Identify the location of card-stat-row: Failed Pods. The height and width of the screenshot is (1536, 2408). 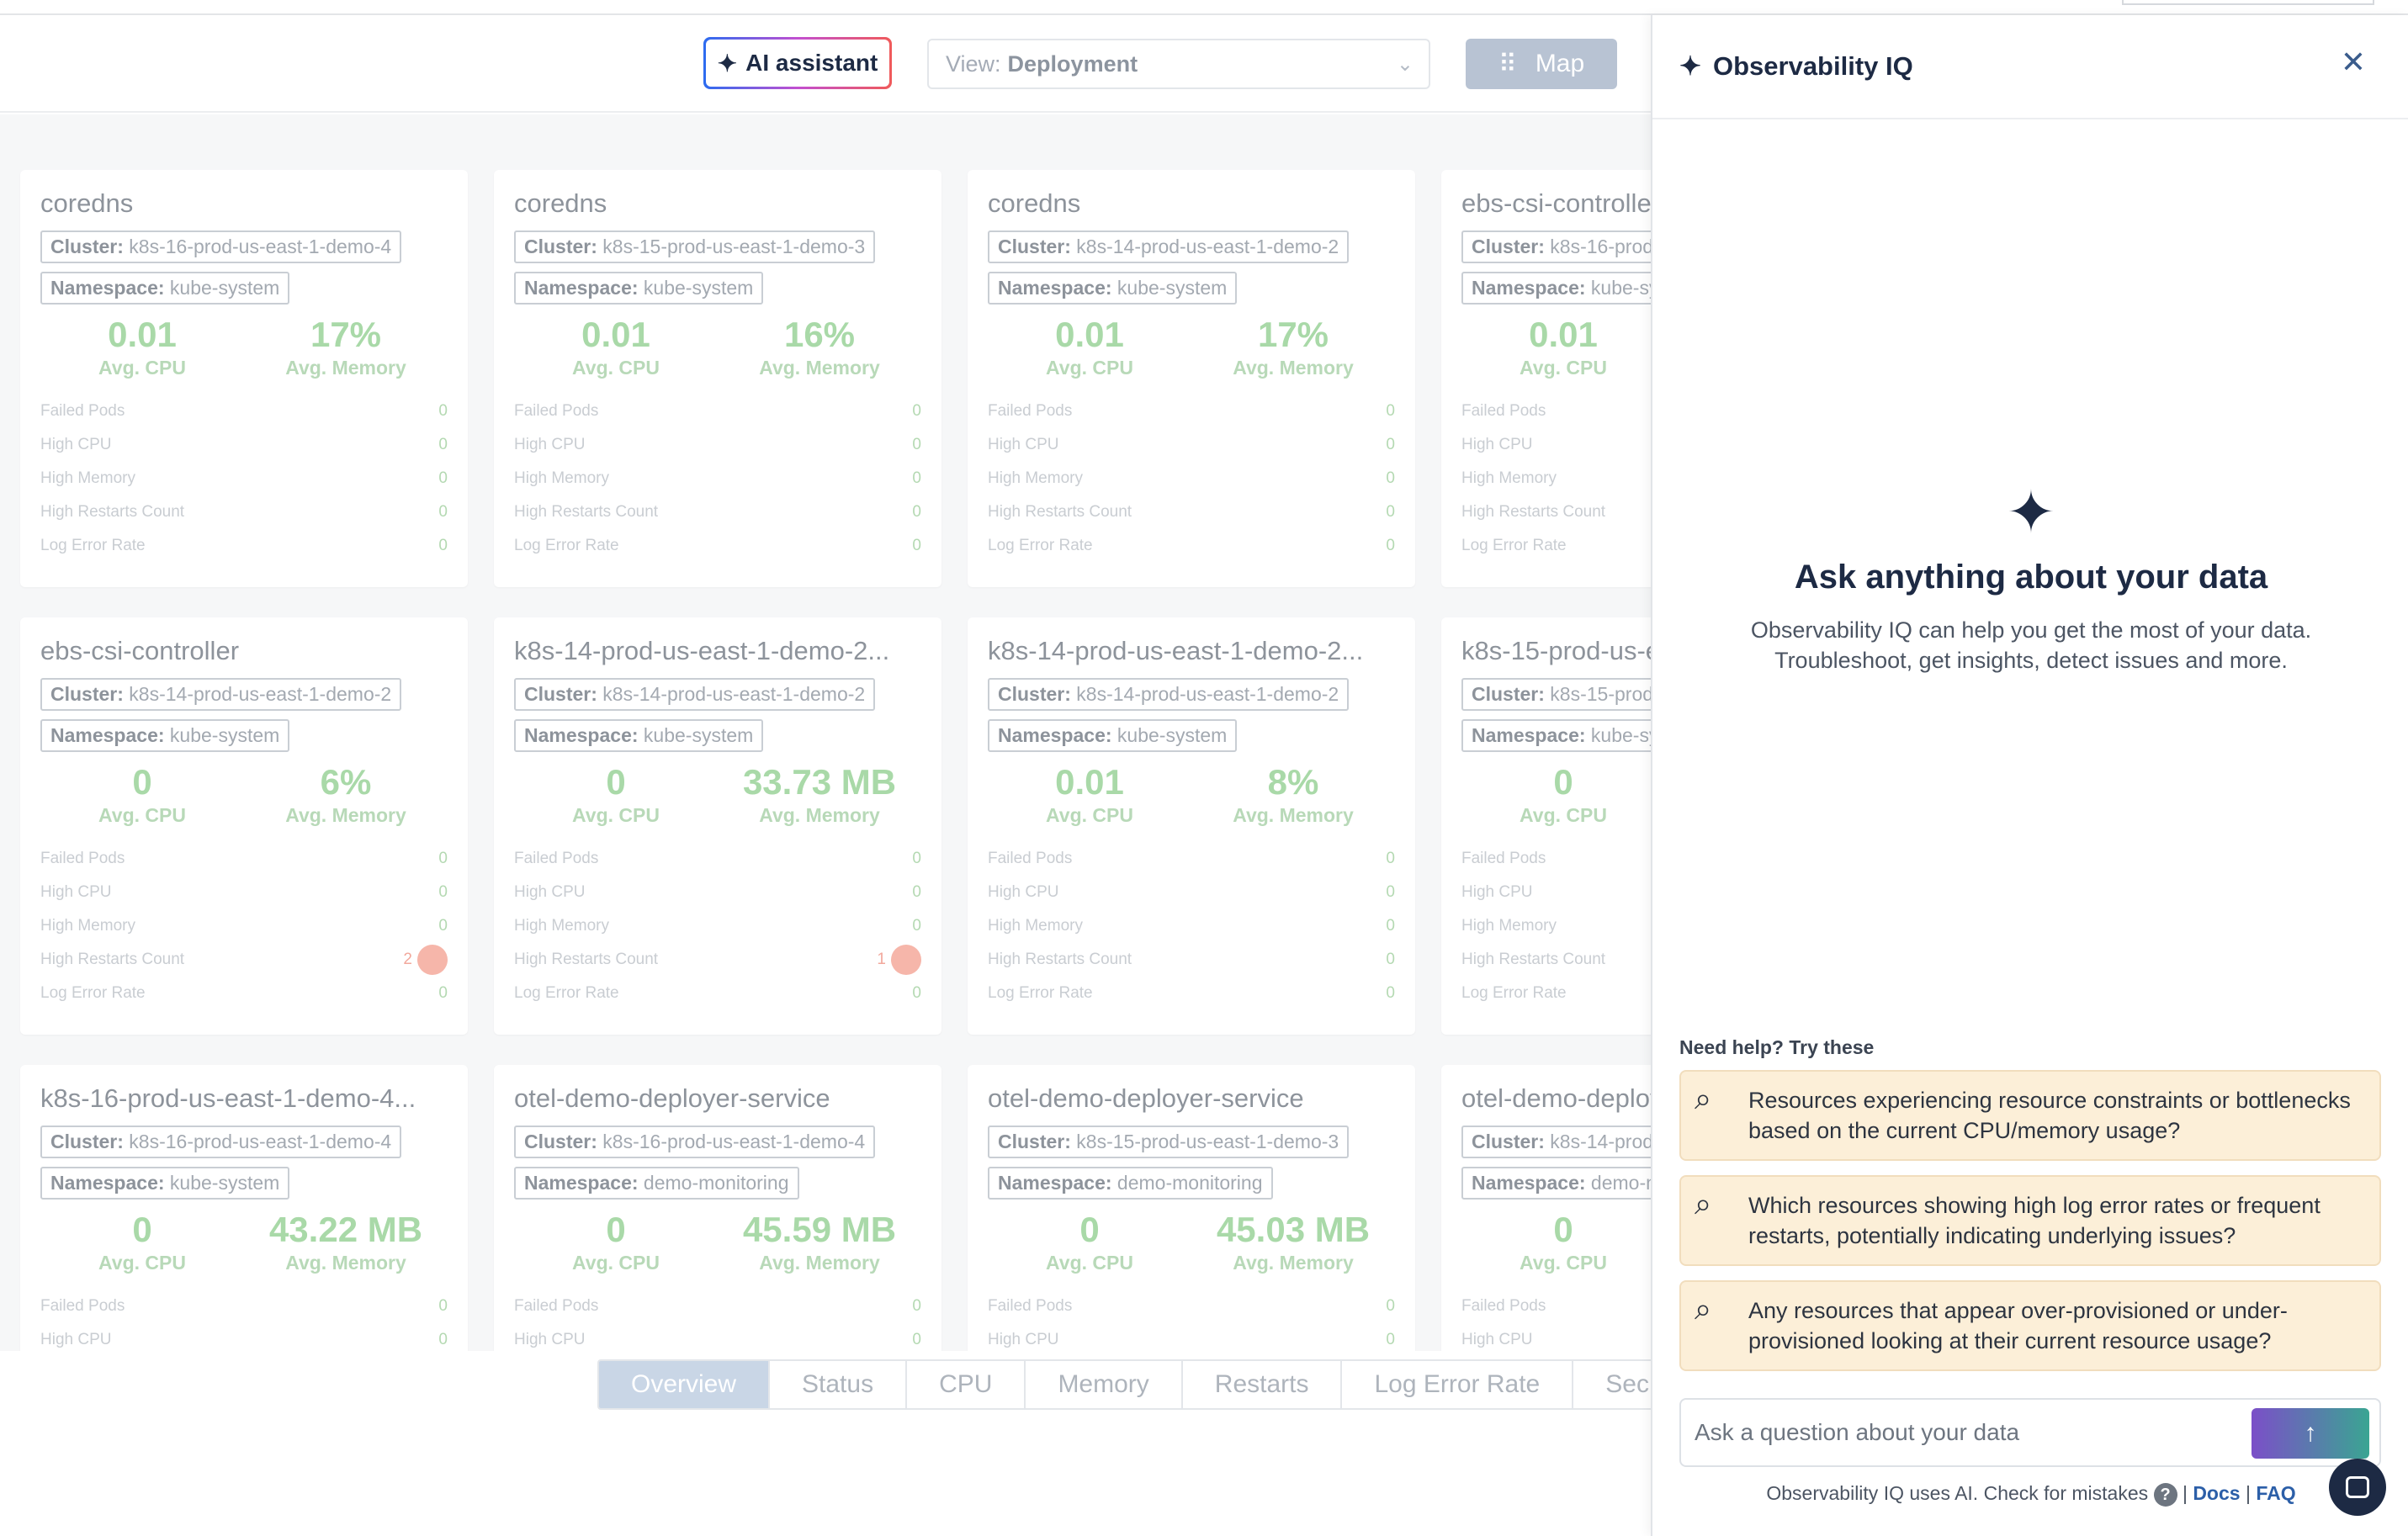
(1556, 859).